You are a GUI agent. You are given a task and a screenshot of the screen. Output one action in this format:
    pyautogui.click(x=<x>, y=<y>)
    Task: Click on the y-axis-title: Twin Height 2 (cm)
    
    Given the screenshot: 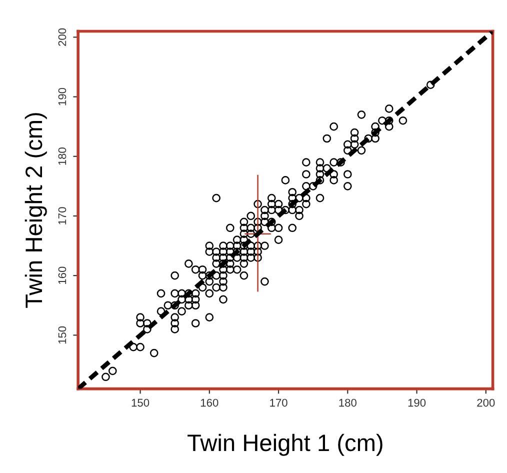 What is the action you would take?
    pyautogui.click(x=35, y=210)
    